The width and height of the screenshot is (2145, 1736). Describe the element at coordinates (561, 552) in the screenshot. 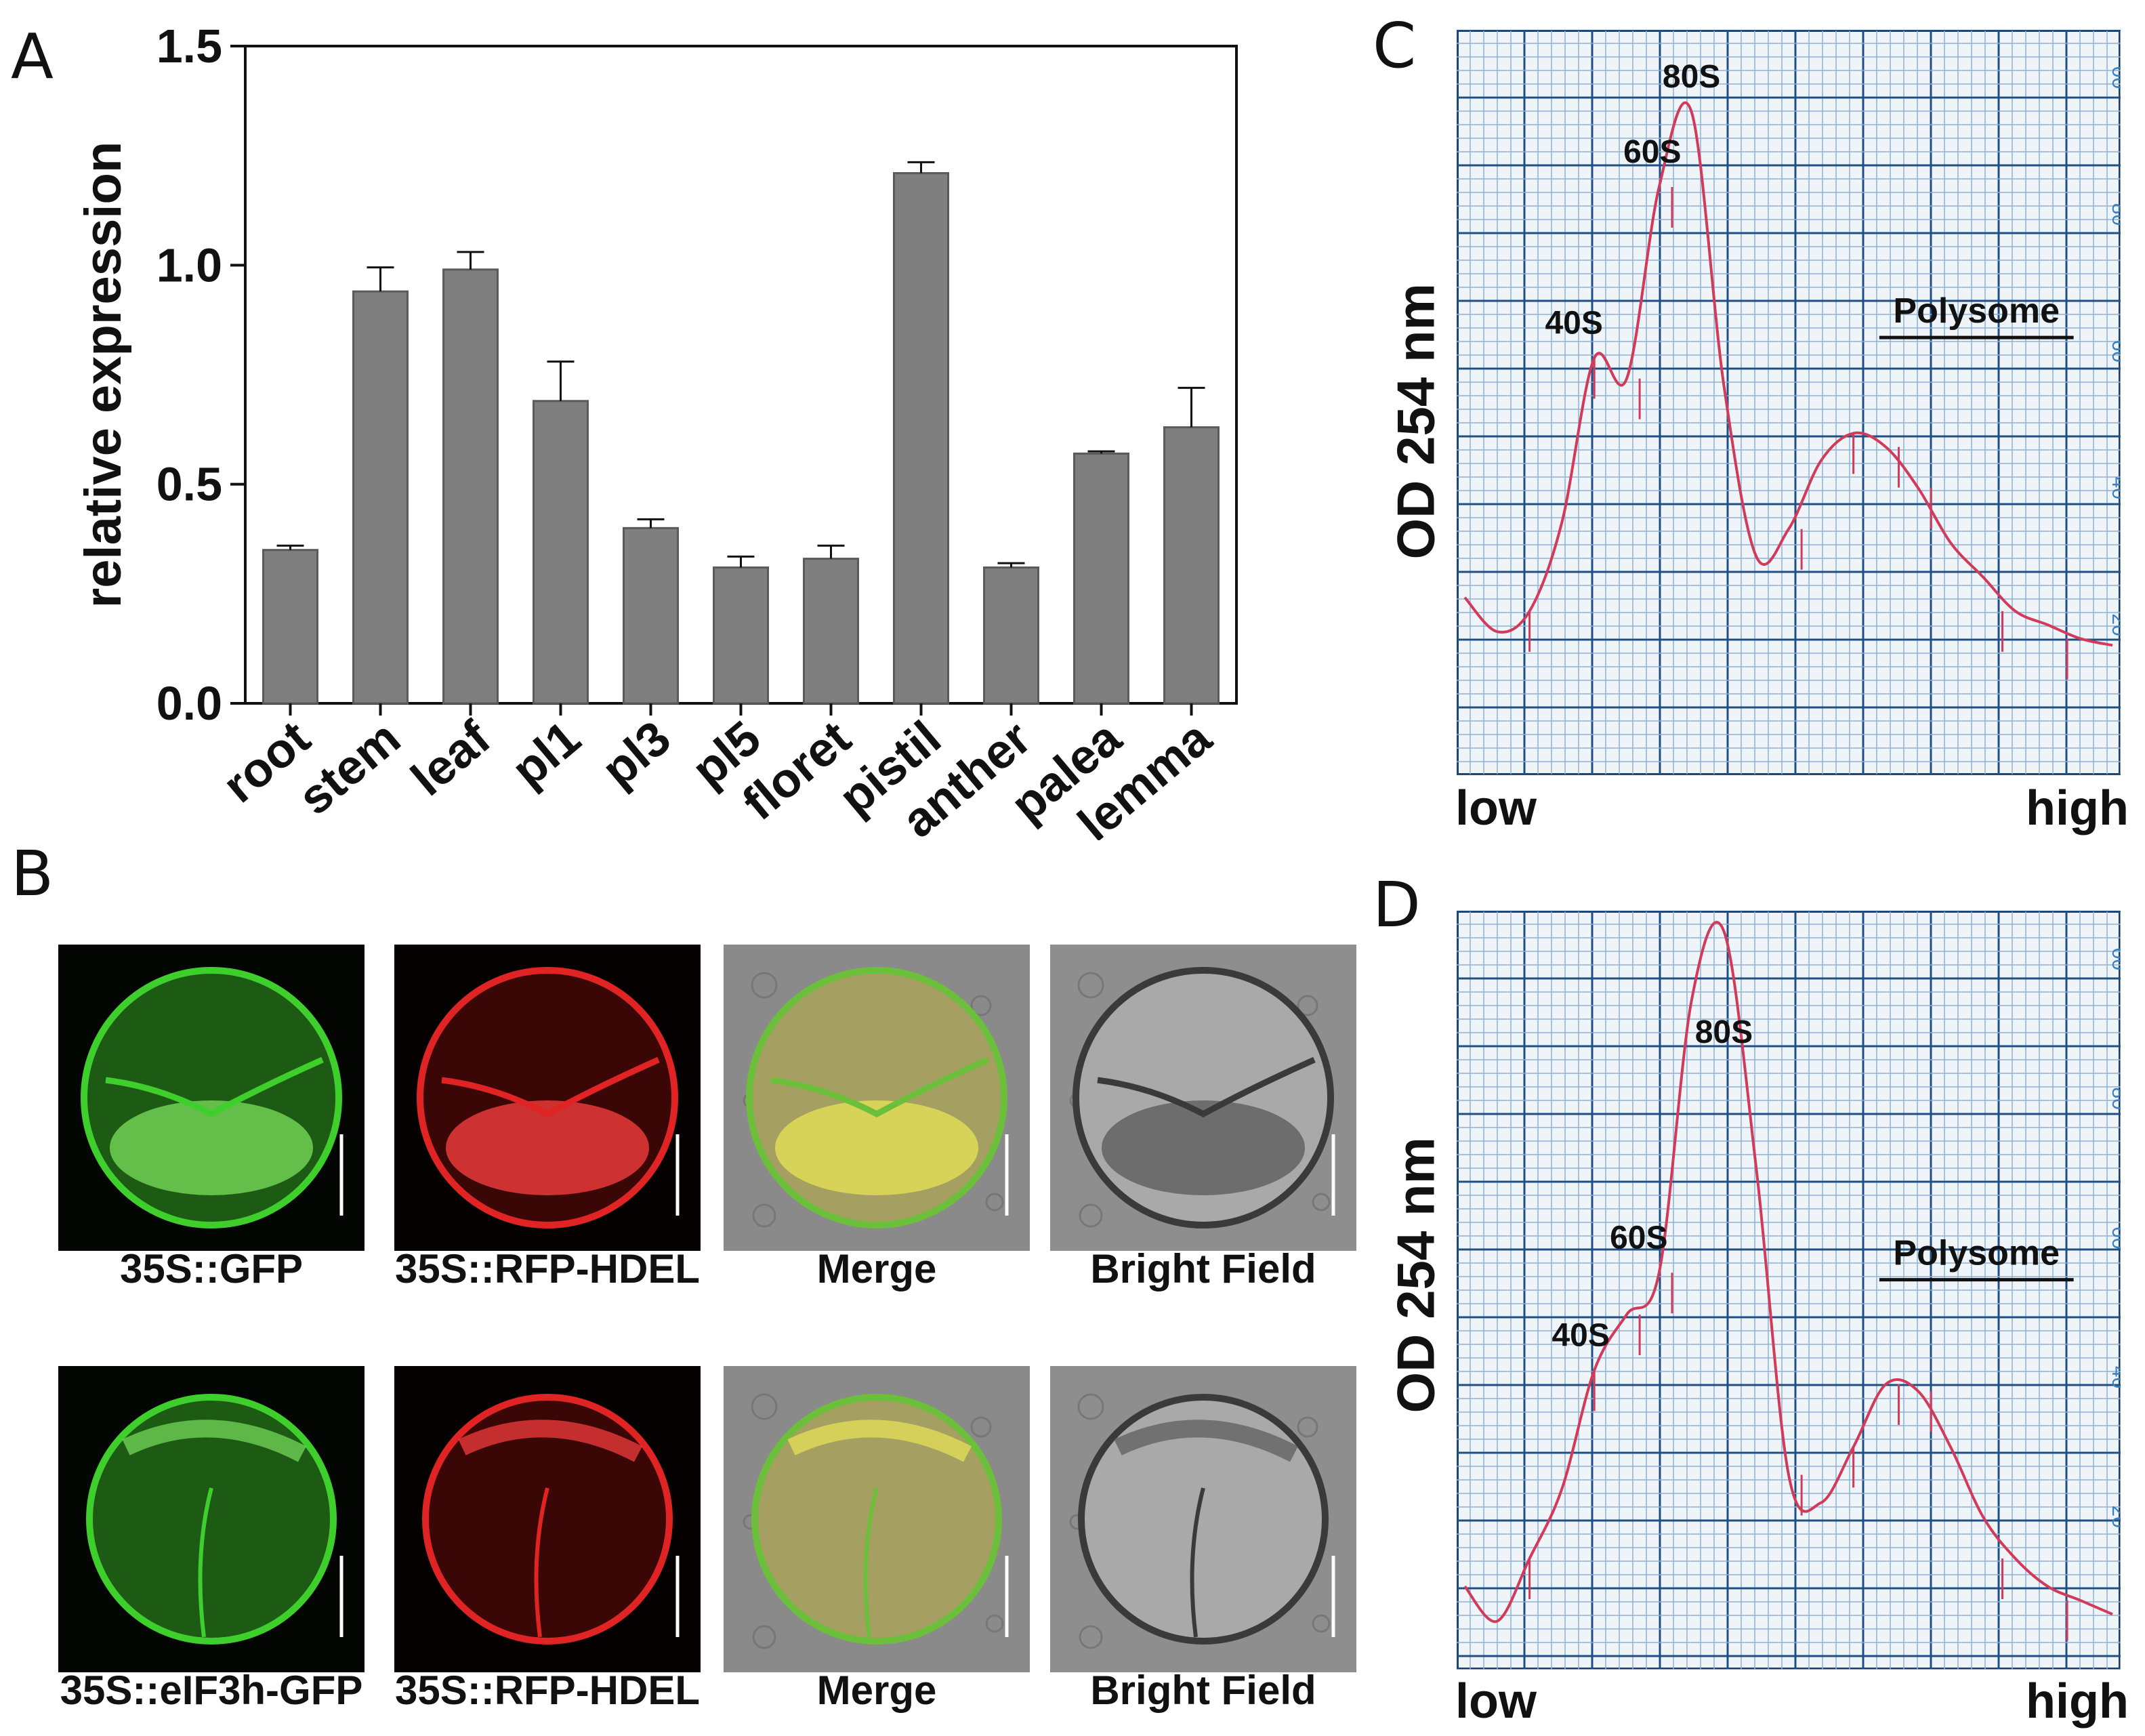

I see `bar-pl1` at that location.